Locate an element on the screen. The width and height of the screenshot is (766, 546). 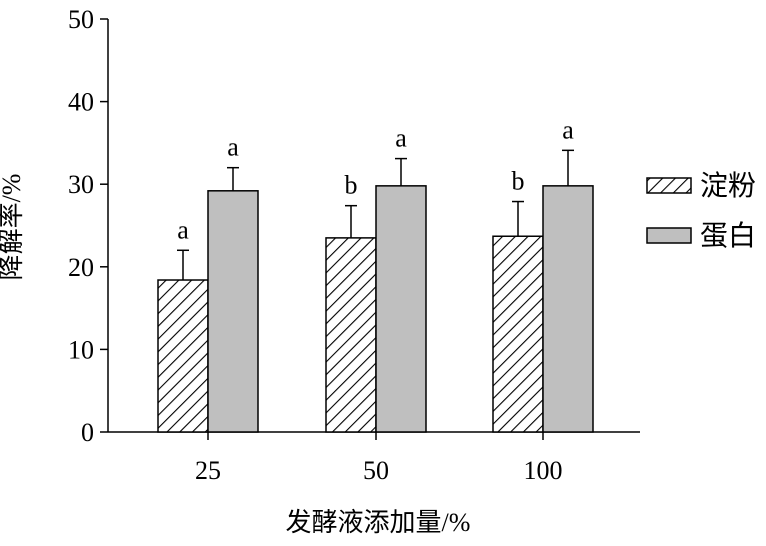
error-bars is located at coordinates (375, 215).